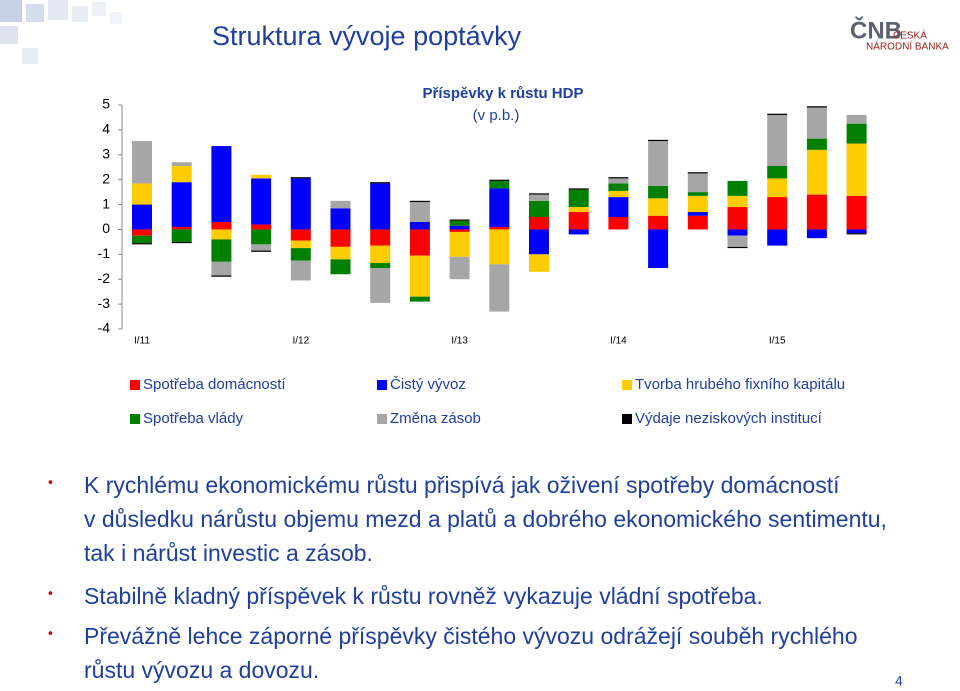 This screenshot has height=691, width=960. What do you see at coordinates (428, 384) in the screenshot?
I see `legend-label: Čistý vývoz` at bounding box center [428, 384].